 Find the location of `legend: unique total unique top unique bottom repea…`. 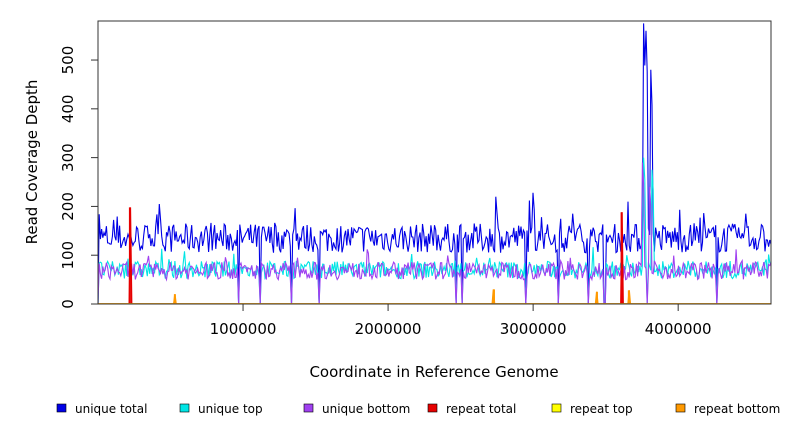

legend: unique total unique top unique bottom repea… is located at coordinates (418, 409).